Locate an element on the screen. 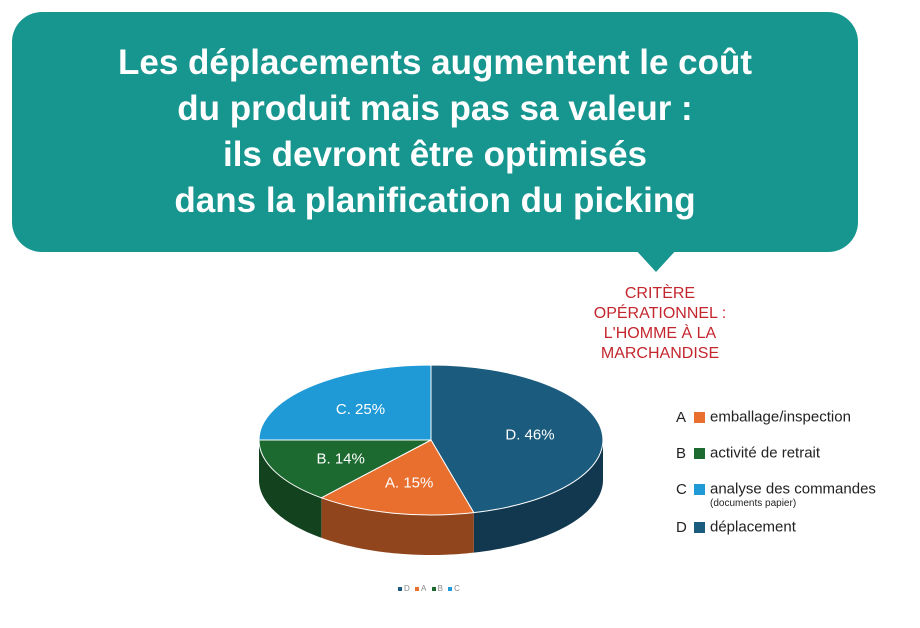 The image size is (920, 628). legend-letter: D is located at coordinates (681, 527).